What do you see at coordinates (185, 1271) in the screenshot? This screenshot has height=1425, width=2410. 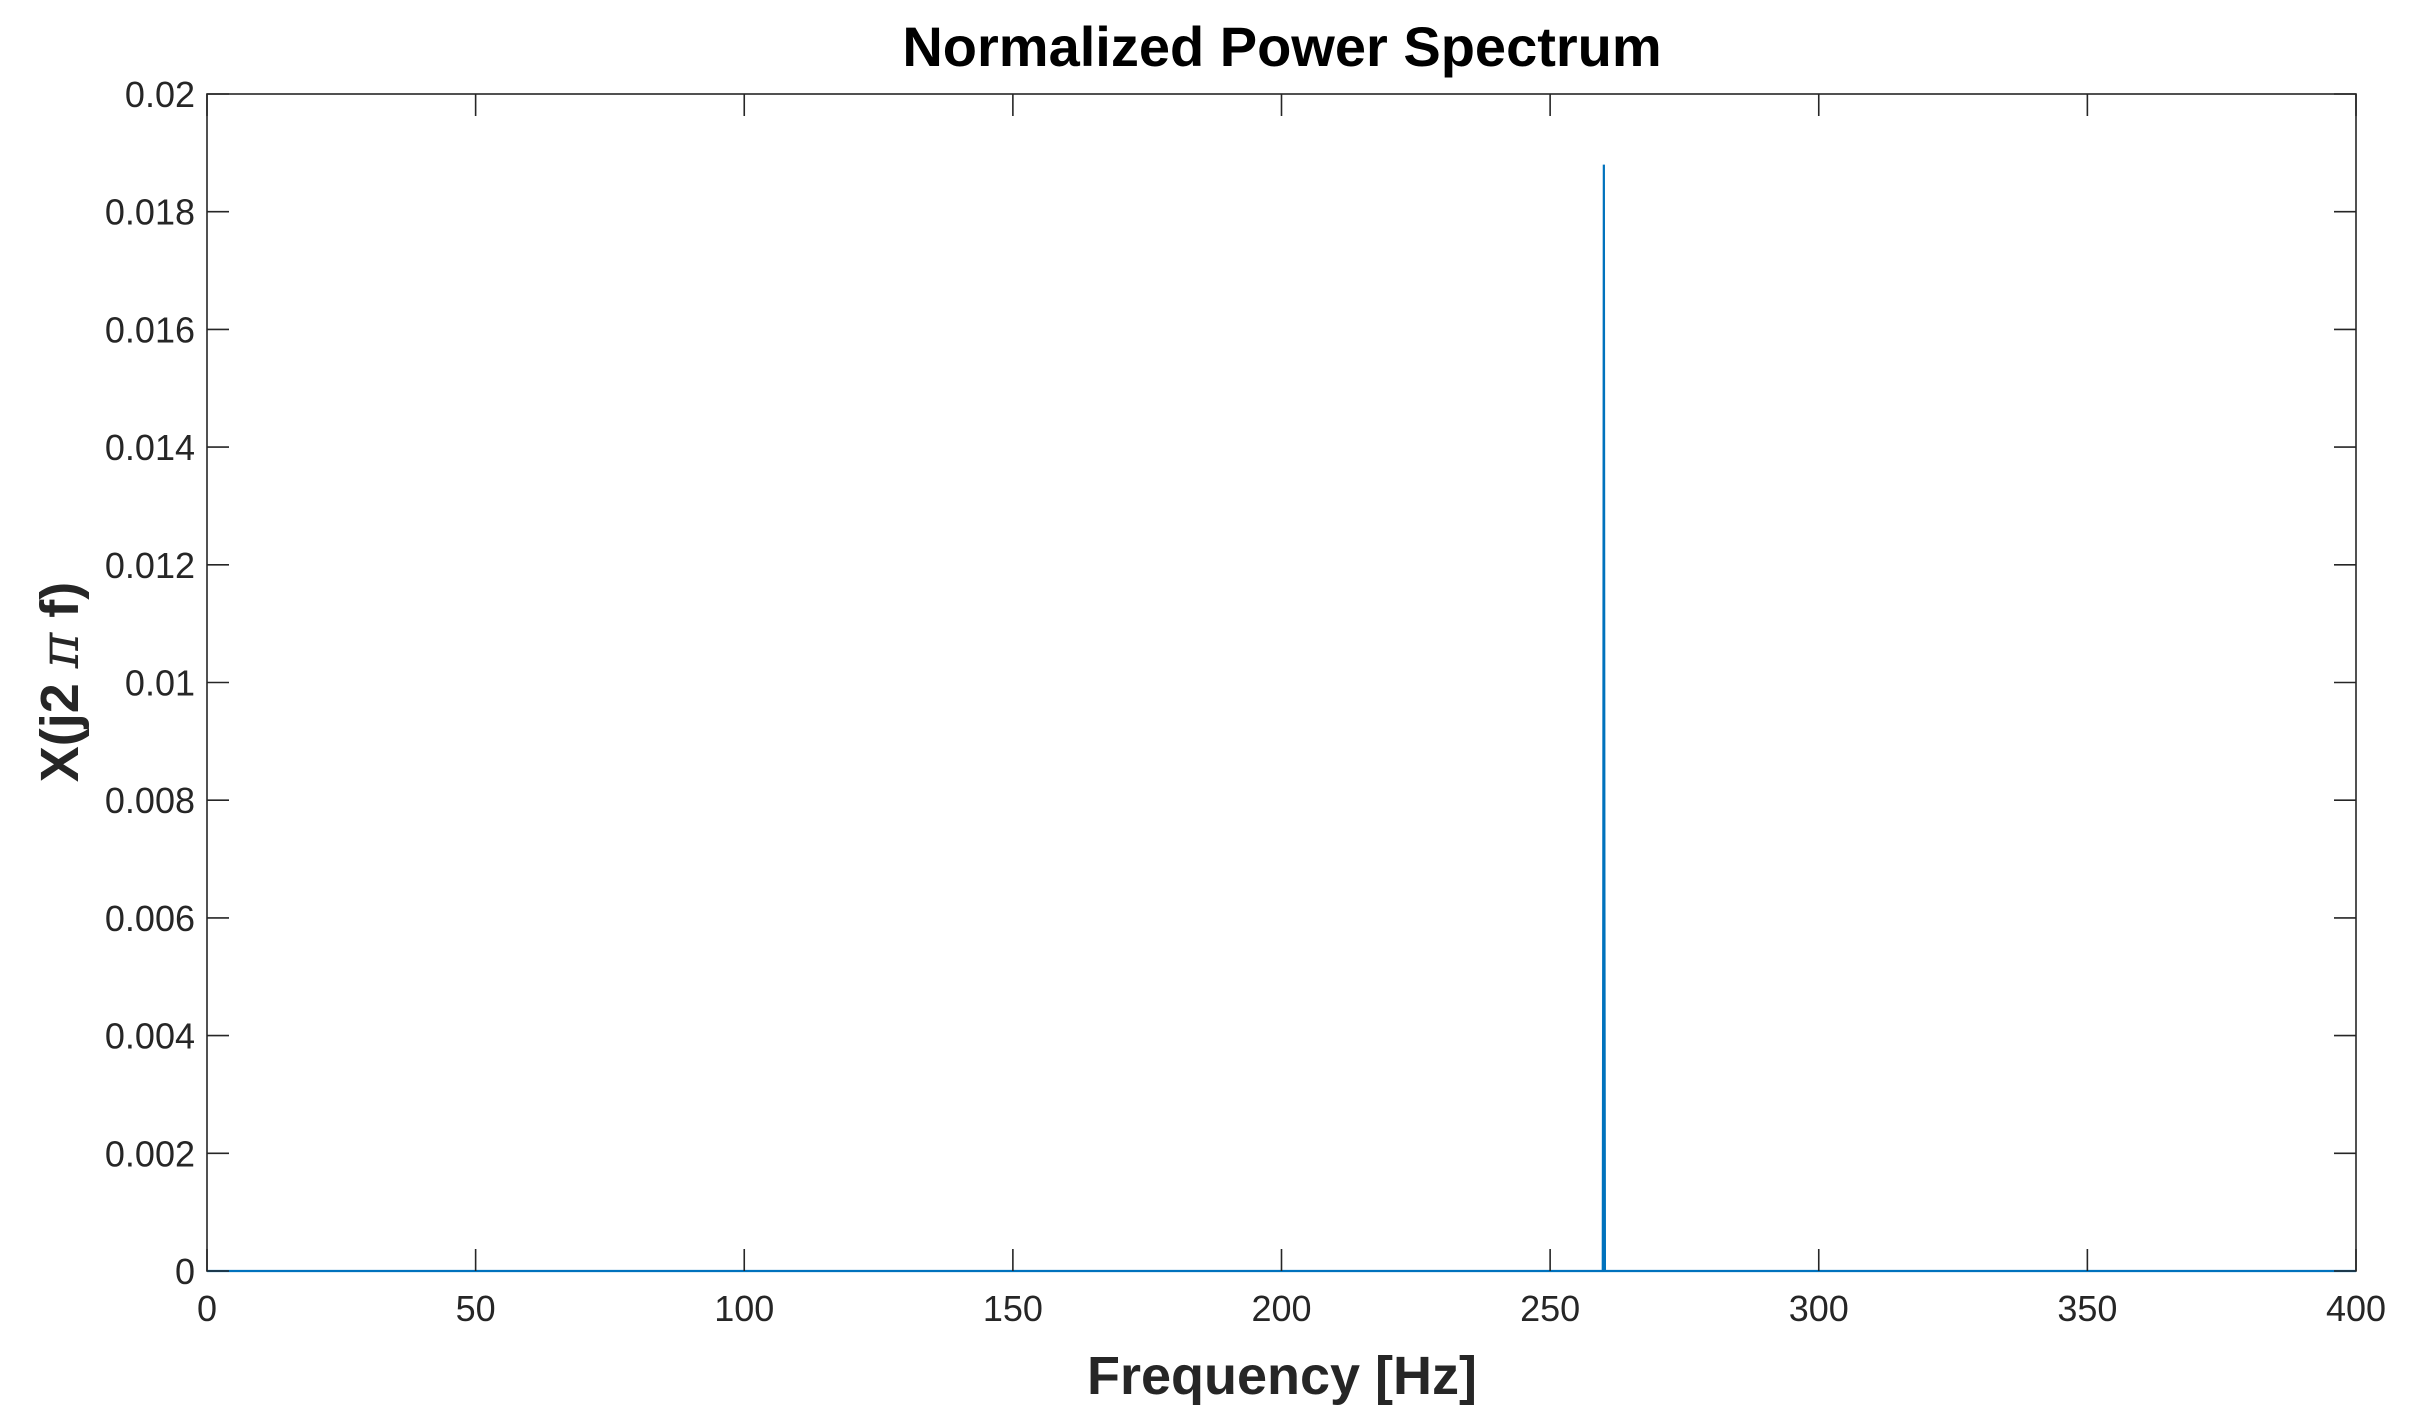 I see `y-tick-label: 0` at bounding box center [185, 1271].